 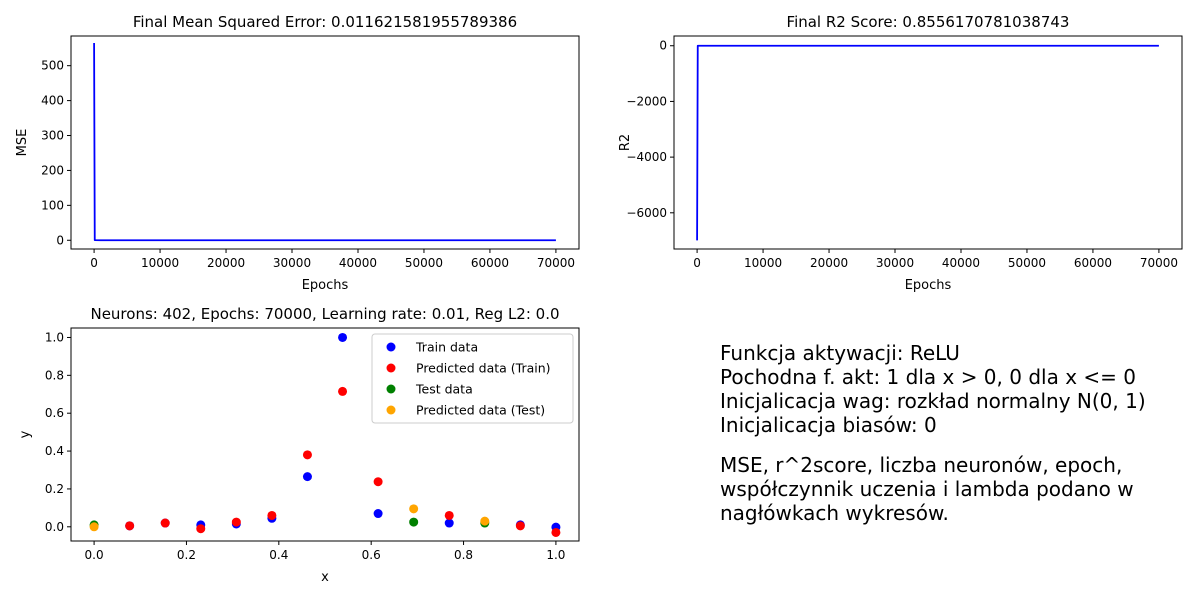 What do you see at coordinates (483, 368) in the screenshot?
I see `legend-label: Predicted data (Train)` at bounding box center [483, 368].